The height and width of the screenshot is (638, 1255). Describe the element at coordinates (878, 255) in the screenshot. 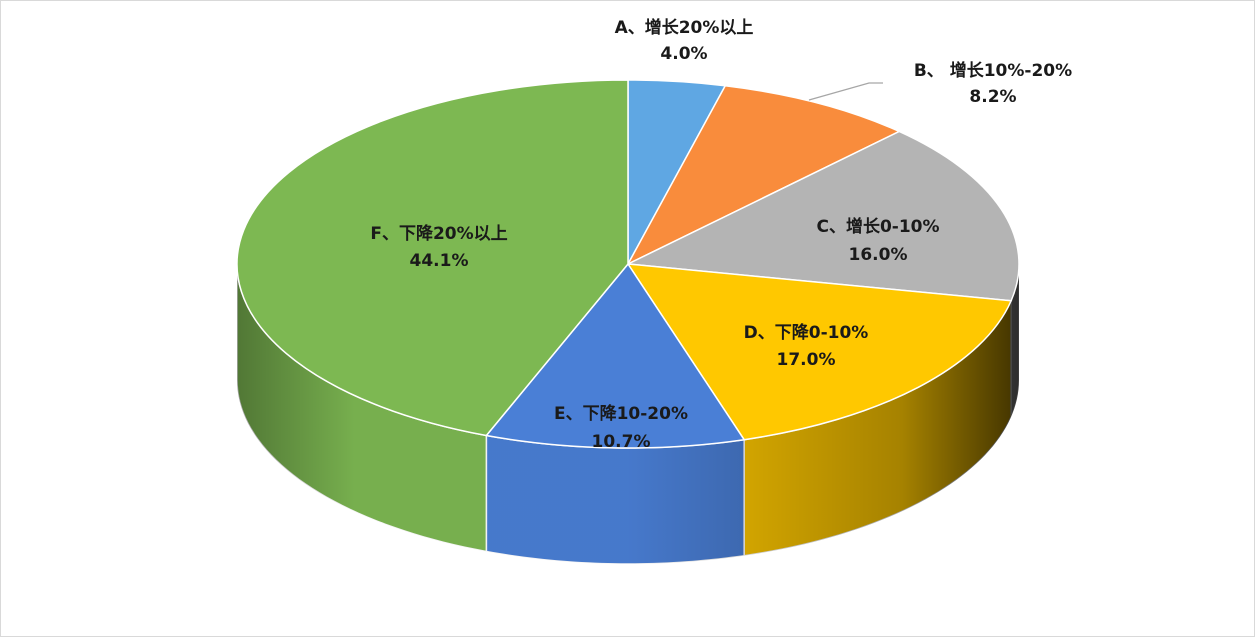

I see `slice-c-value-label: 16.0%` at that location.